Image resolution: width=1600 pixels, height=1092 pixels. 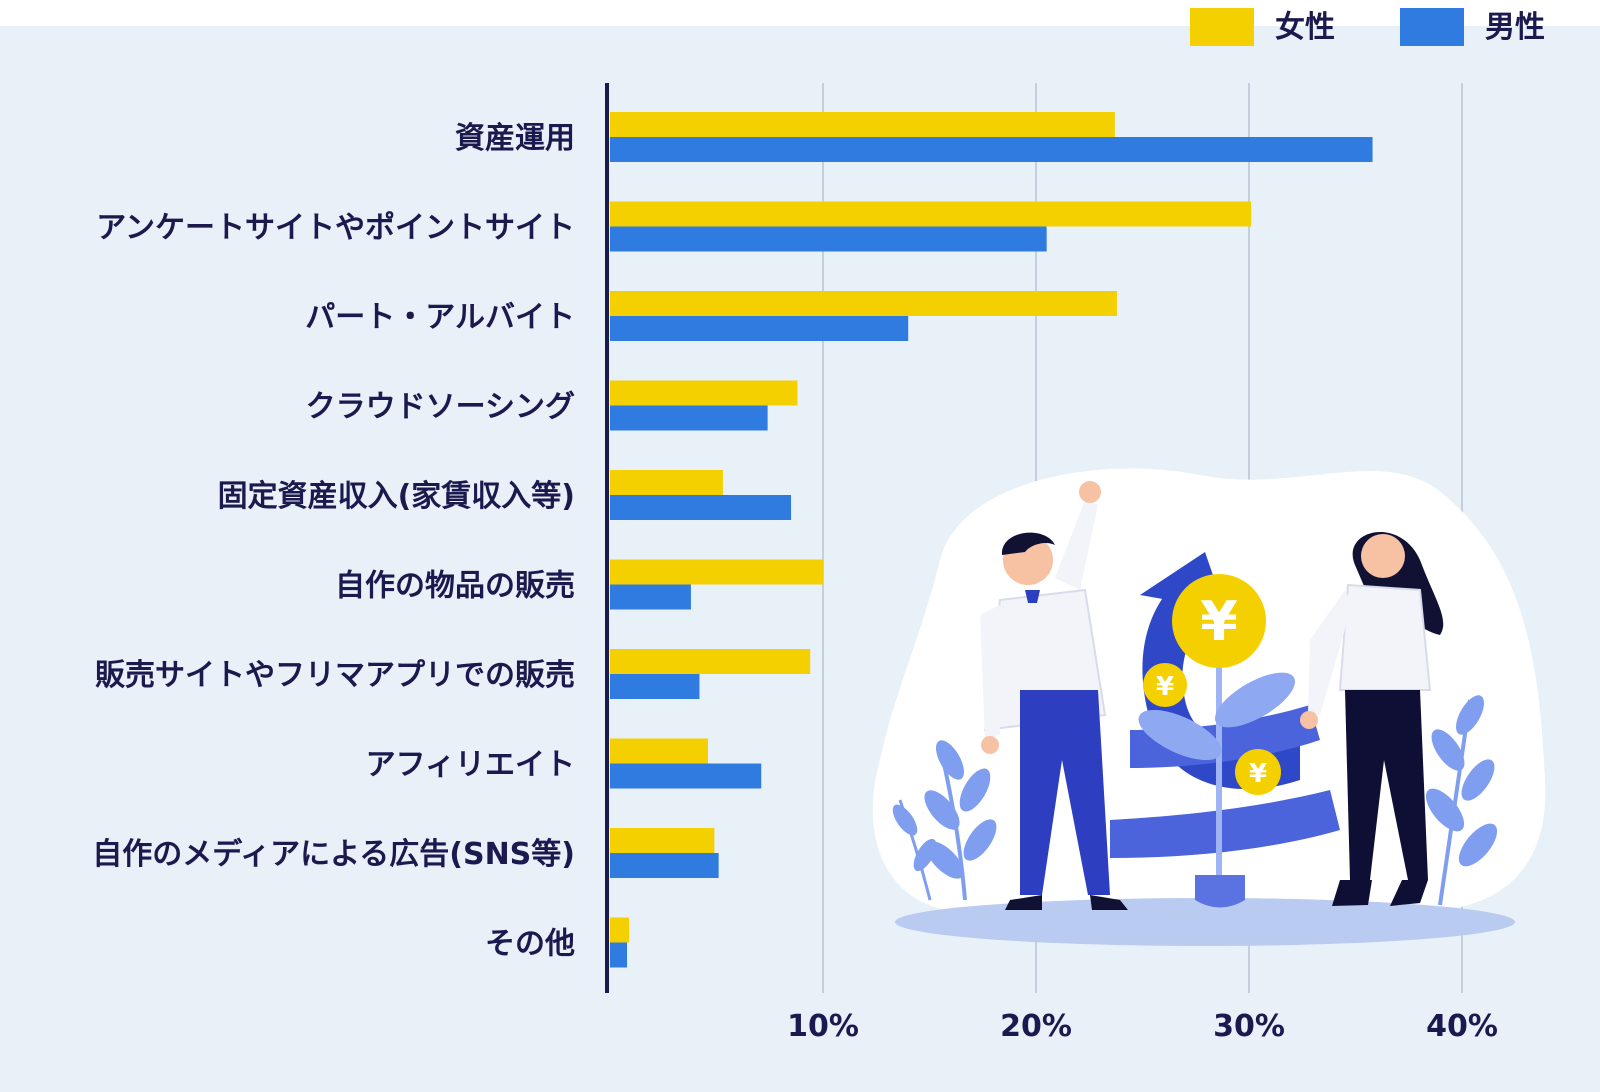 What do you see at coordinates (1249, 1026) in the screenshot?
I see `x-tick-label: 30%` at bounding box center [1249, 1026].